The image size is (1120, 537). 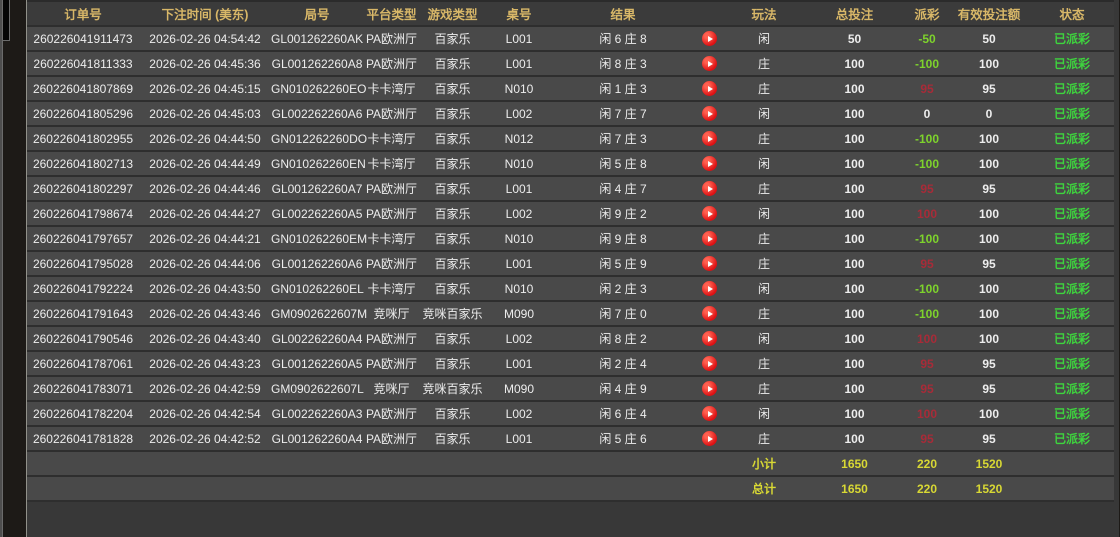 I want to click on cell-bet-time: 2026-02-26 04:45:03, so click(x=205, y=114).